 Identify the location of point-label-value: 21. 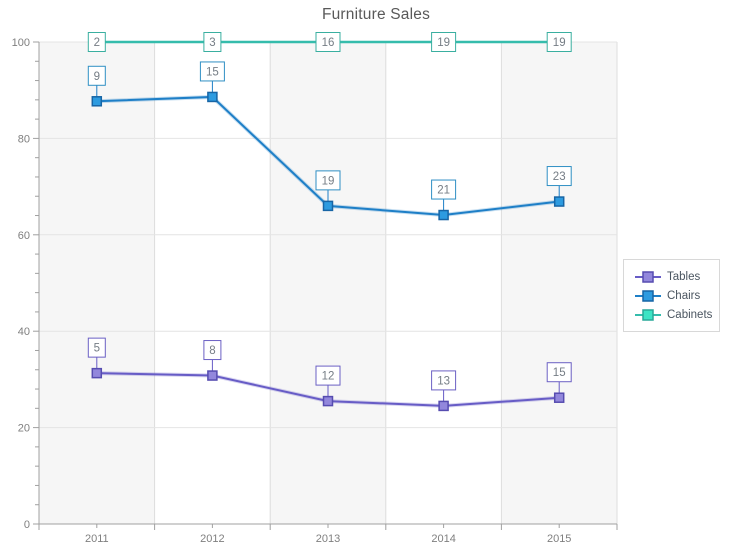
(443, 191).